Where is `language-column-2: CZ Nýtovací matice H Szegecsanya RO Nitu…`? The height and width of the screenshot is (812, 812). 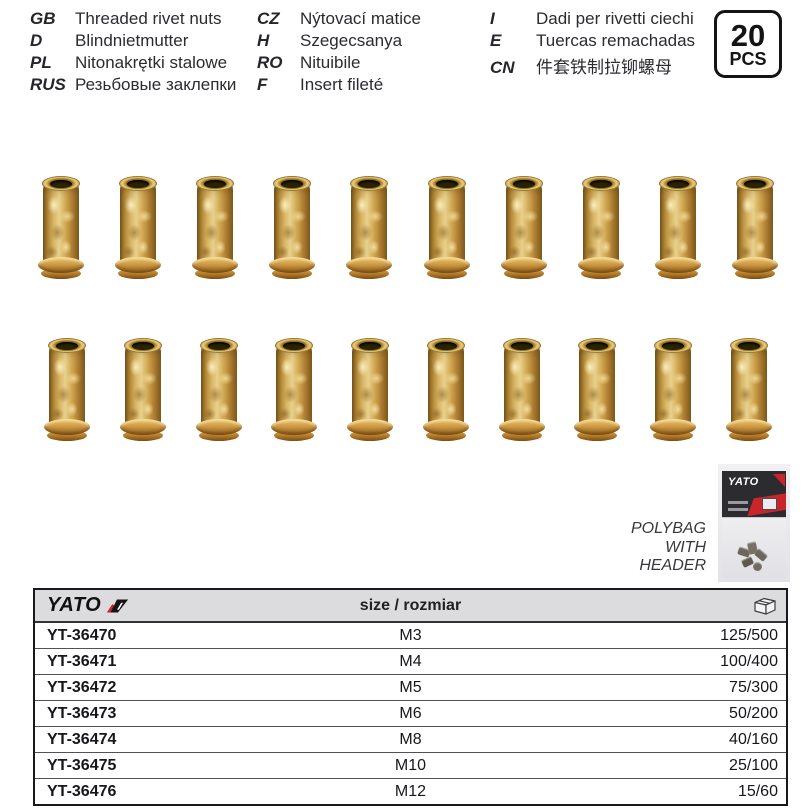 language-column-2: CZ Nýtovací matice H Szegecsanya RO Nitu… is located at coordinates (339, 53).